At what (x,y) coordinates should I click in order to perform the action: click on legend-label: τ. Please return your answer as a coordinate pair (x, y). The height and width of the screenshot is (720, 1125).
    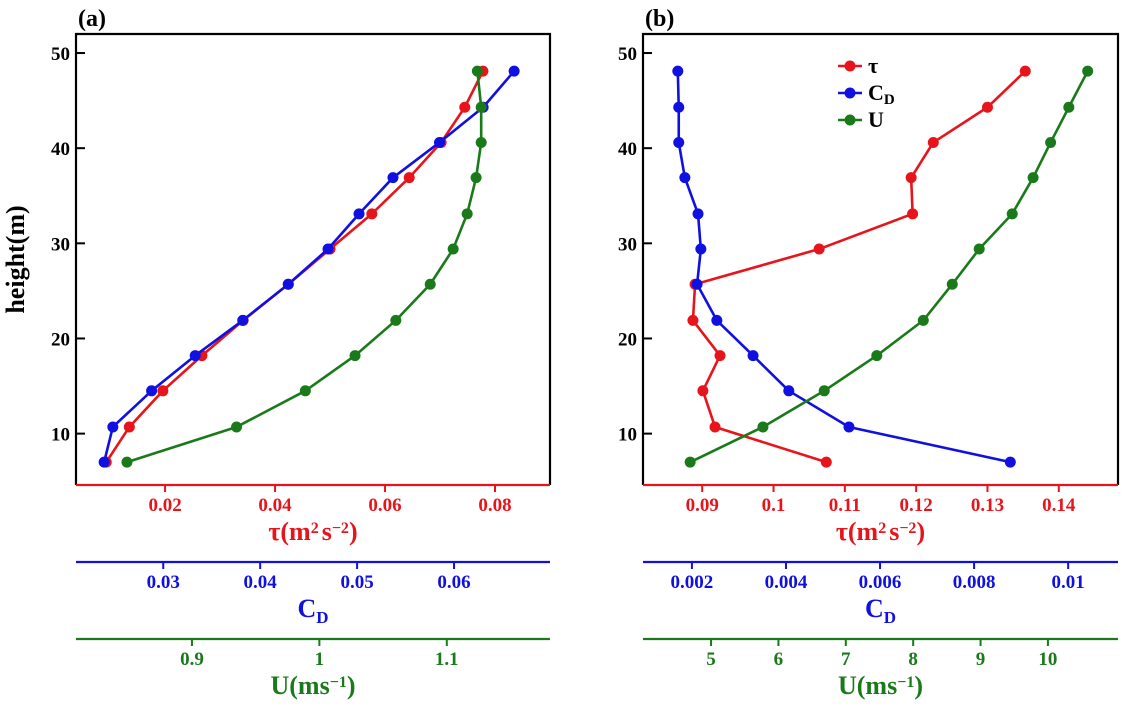
    Looking at the image, I should click on (873, 65).